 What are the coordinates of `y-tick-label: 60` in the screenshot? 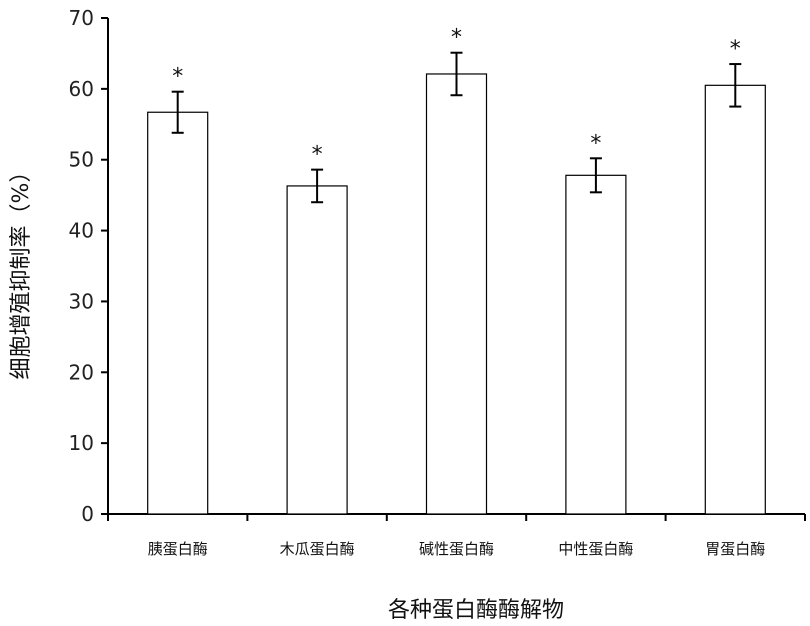 It's located at (81, 89).